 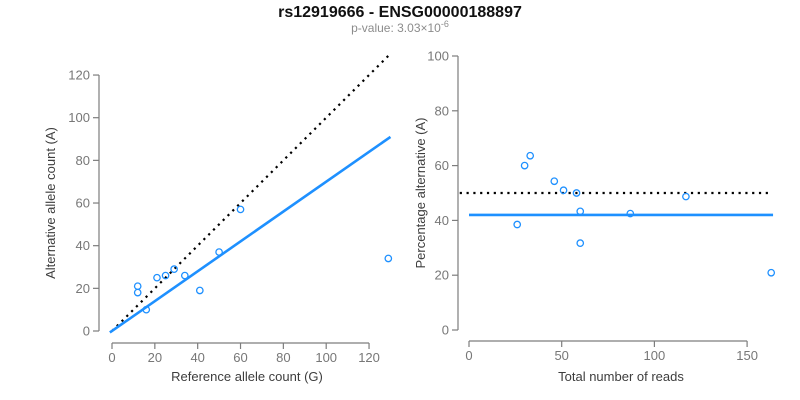 What do you see at coordinates (561, 355) in the screenshot?
I see `x-axis-tick-label: 50` at bounding box center [561, 355].